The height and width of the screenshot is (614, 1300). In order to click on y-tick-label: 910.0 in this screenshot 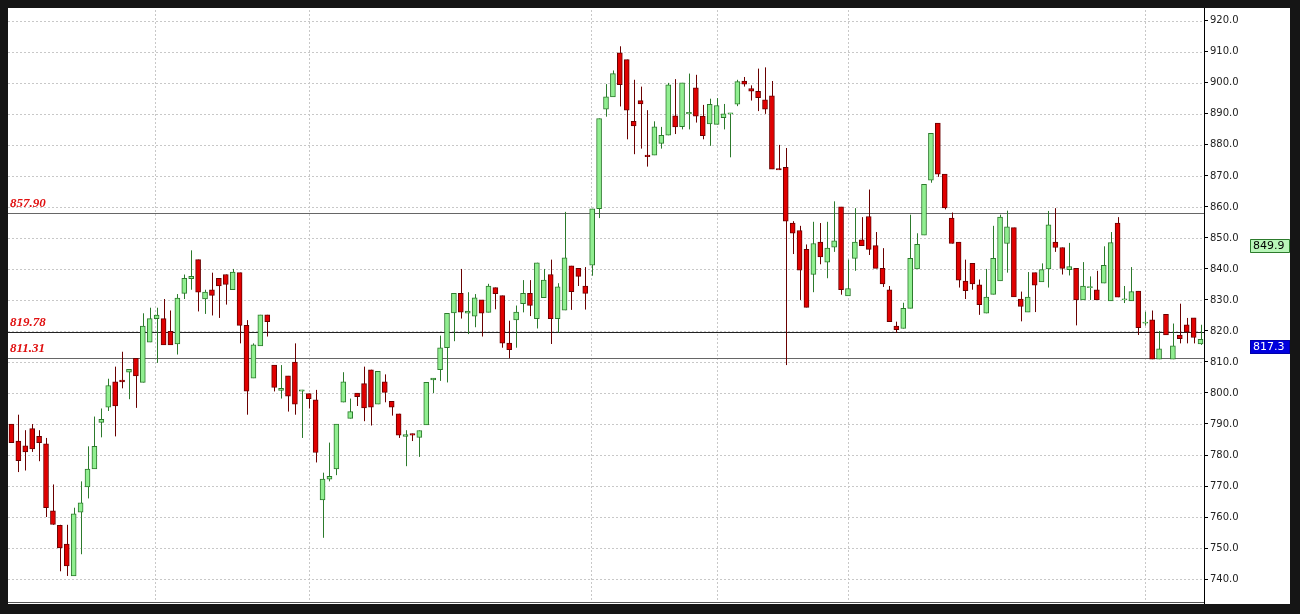, I will do `click(1224, 51)`.